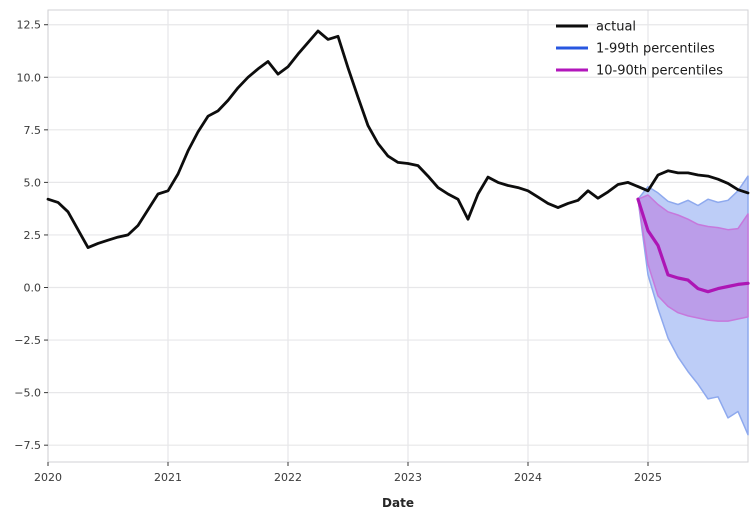 Image resolution: width=755 pixels, height=528 pixels. Describe the element at coordinates (659, 71) in the screenshot. I see `legend-label: 10-90th percentiles` at that location.